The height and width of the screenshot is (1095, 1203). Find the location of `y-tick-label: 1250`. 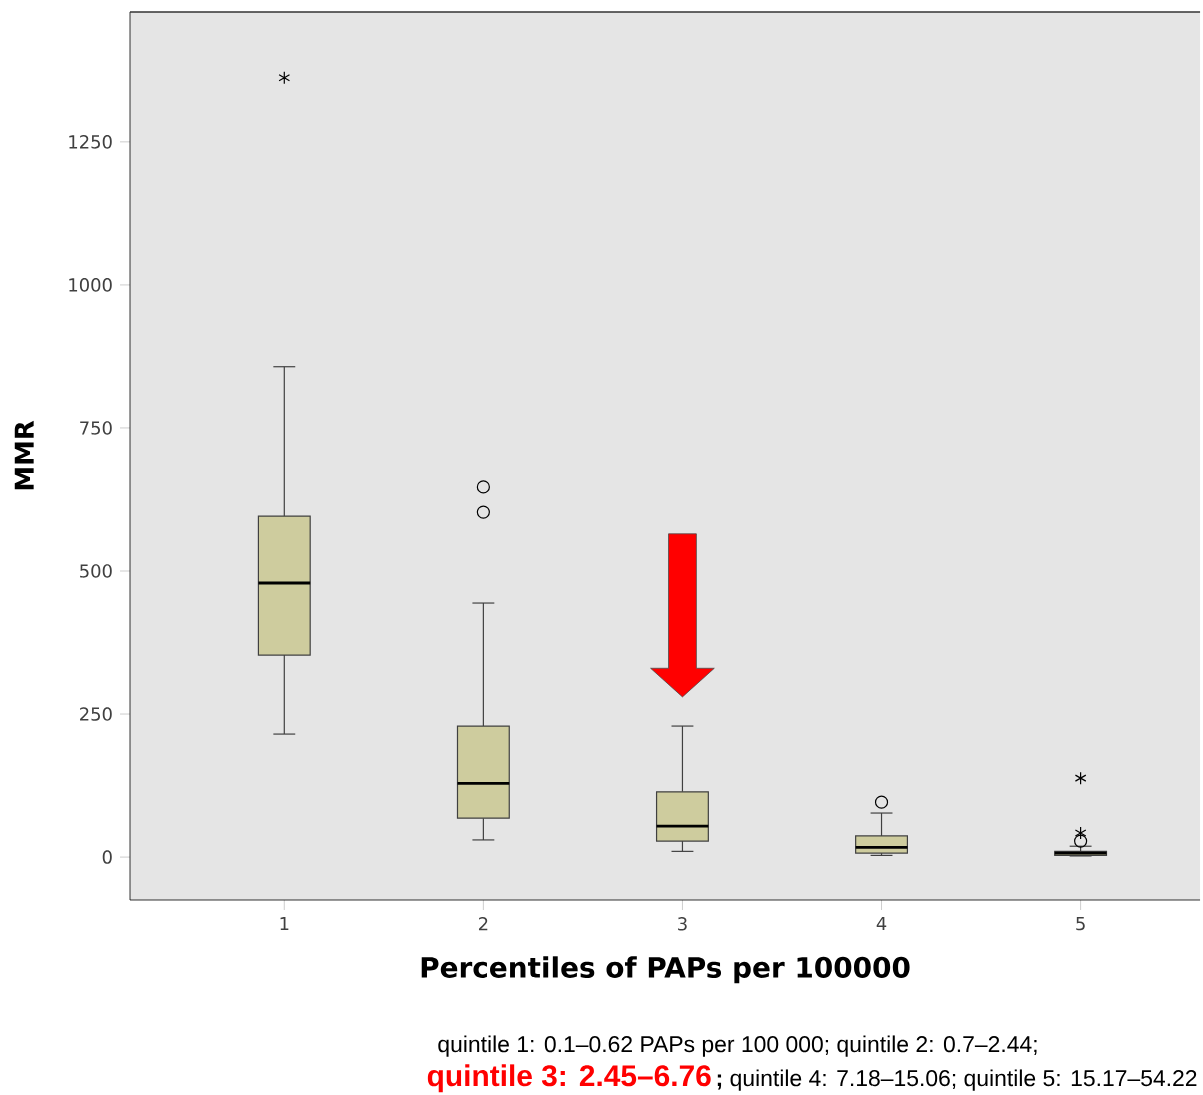

y-tick-label: 1250 is located at coordinates (90, 142).